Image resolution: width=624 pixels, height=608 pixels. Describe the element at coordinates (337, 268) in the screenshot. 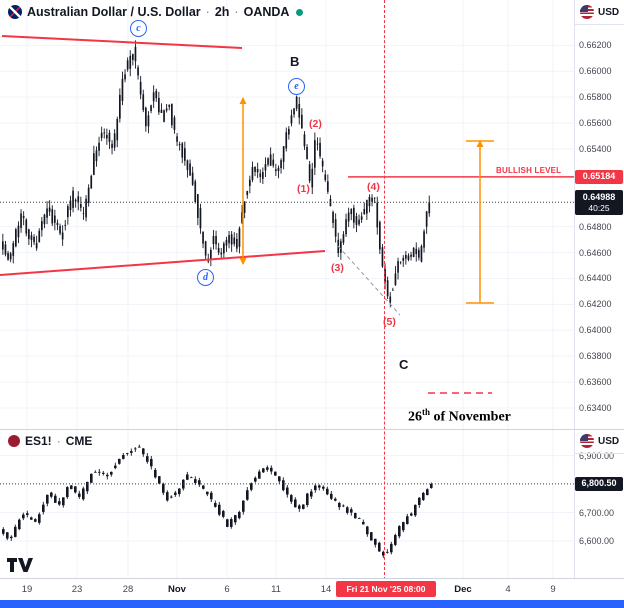

I see `elliott-wave-3-label: (3)` at that location.